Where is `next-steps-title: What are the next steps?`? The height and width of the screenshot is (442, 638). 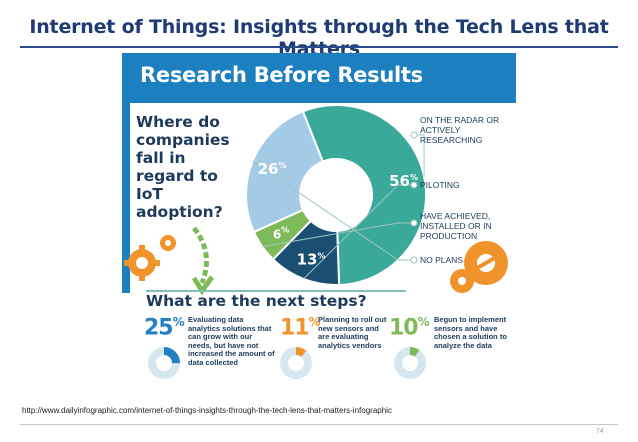
next-steps-title: What are the next steps? is located at coordinates (256, 301).